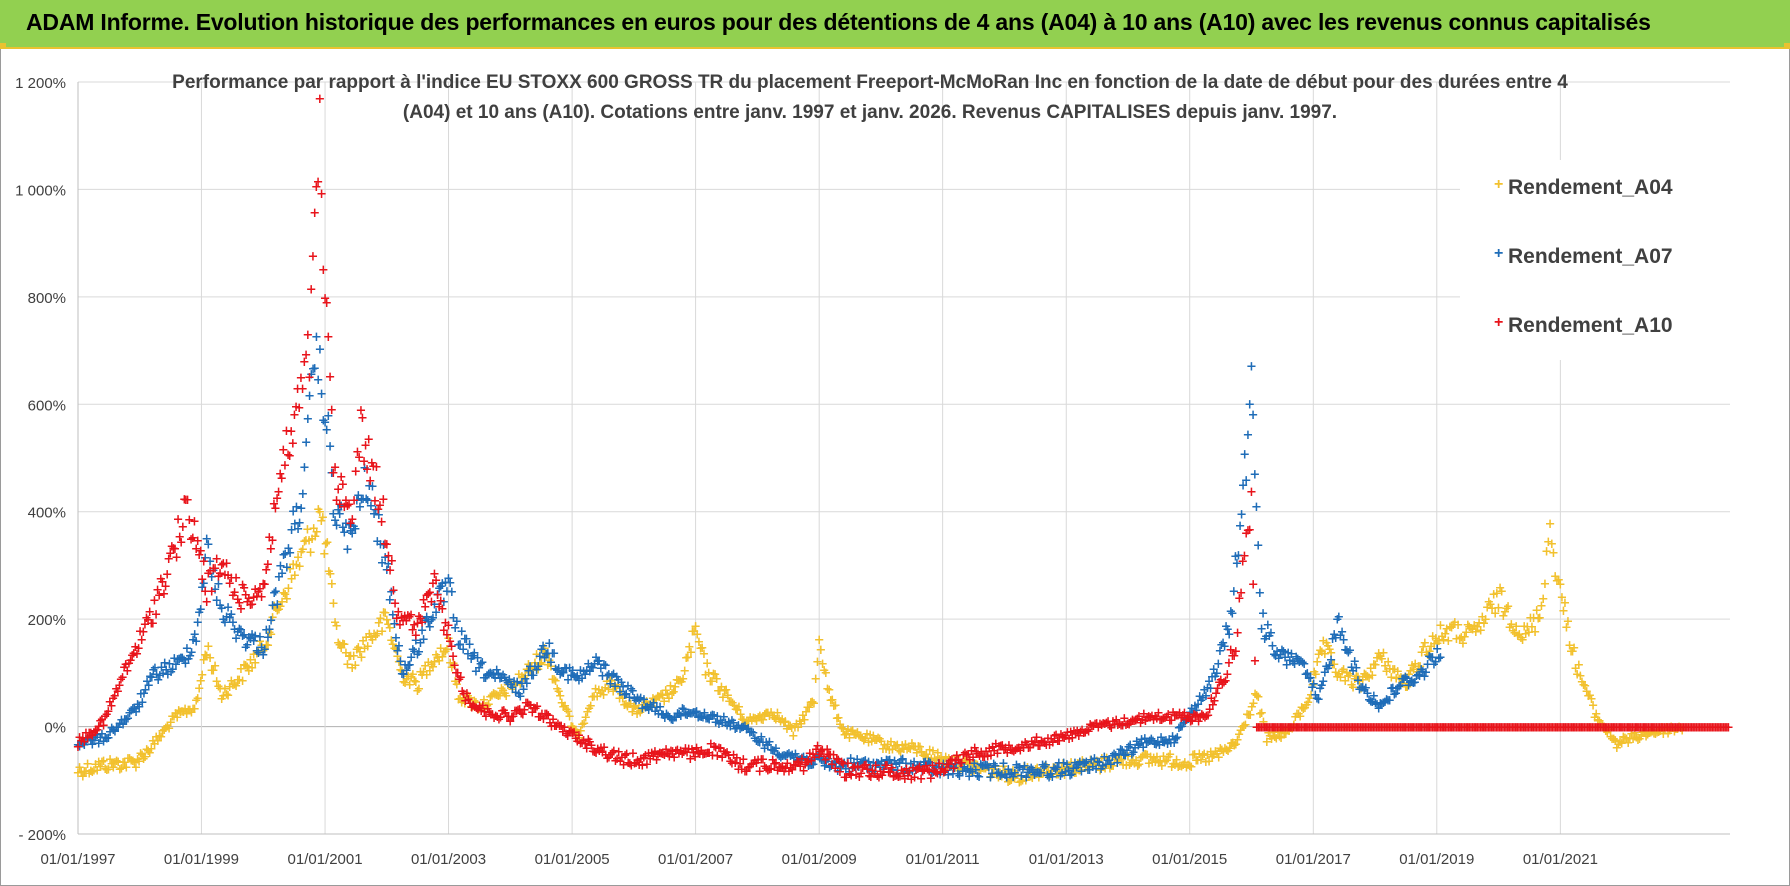 The height and width of the screenshot is (886, 1790). What do you see at coordinates (47, 405) in the screenshot?
I see `y-tick-label: 600%` at bounding box center [47, 405].